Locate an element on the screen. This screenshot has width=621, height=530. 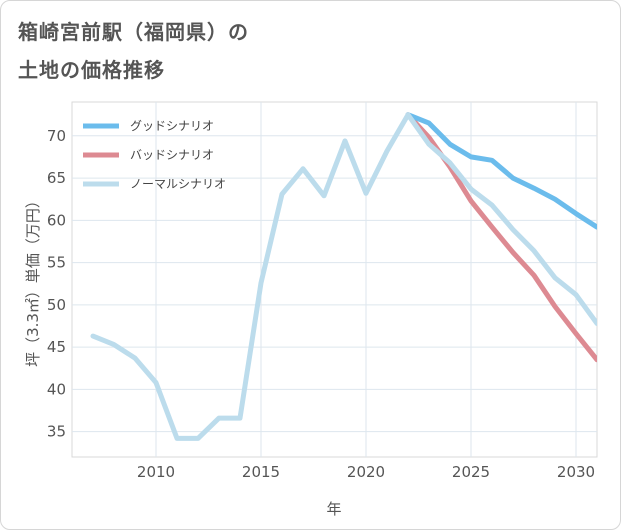
legend-label: ノーマルシナリオ is located at coordinates (178, 184).